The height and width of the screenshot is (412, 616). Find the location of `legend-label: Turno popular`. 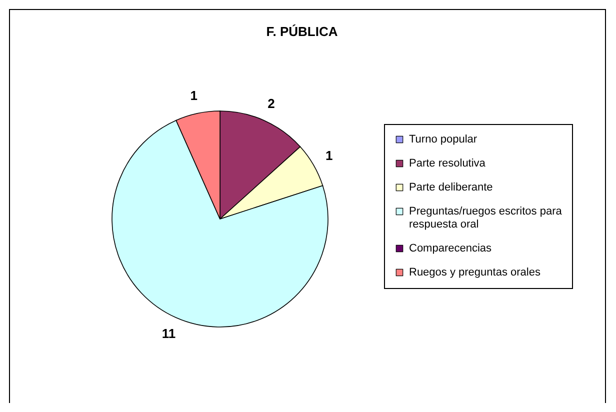

legend-label: Turno popular is located at coordinates (443, 140).